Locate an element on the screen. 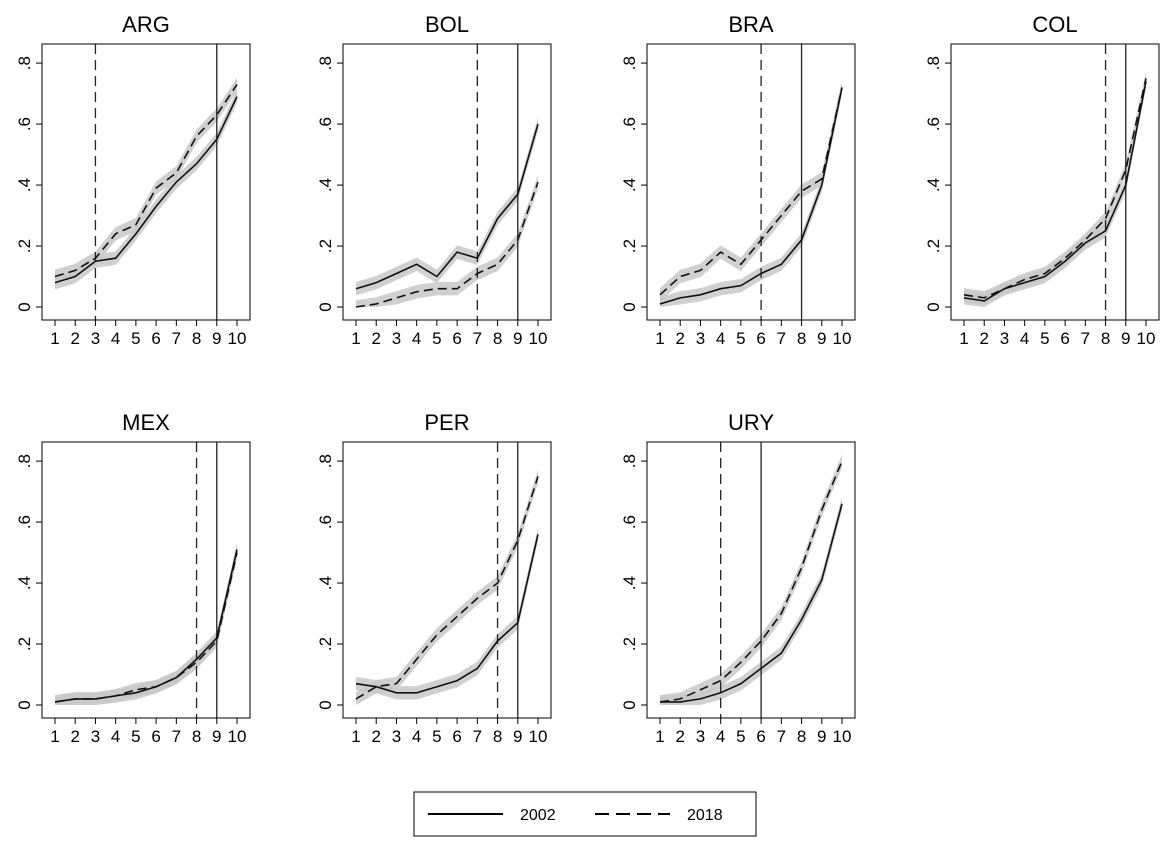 The height and width of the screenshot is (843, 1166). panel-bra: BRA 1 2 3 4 5 6 7 8 9 10 0 .2 .4 .6 .8 is located at coordinates (738, 180).